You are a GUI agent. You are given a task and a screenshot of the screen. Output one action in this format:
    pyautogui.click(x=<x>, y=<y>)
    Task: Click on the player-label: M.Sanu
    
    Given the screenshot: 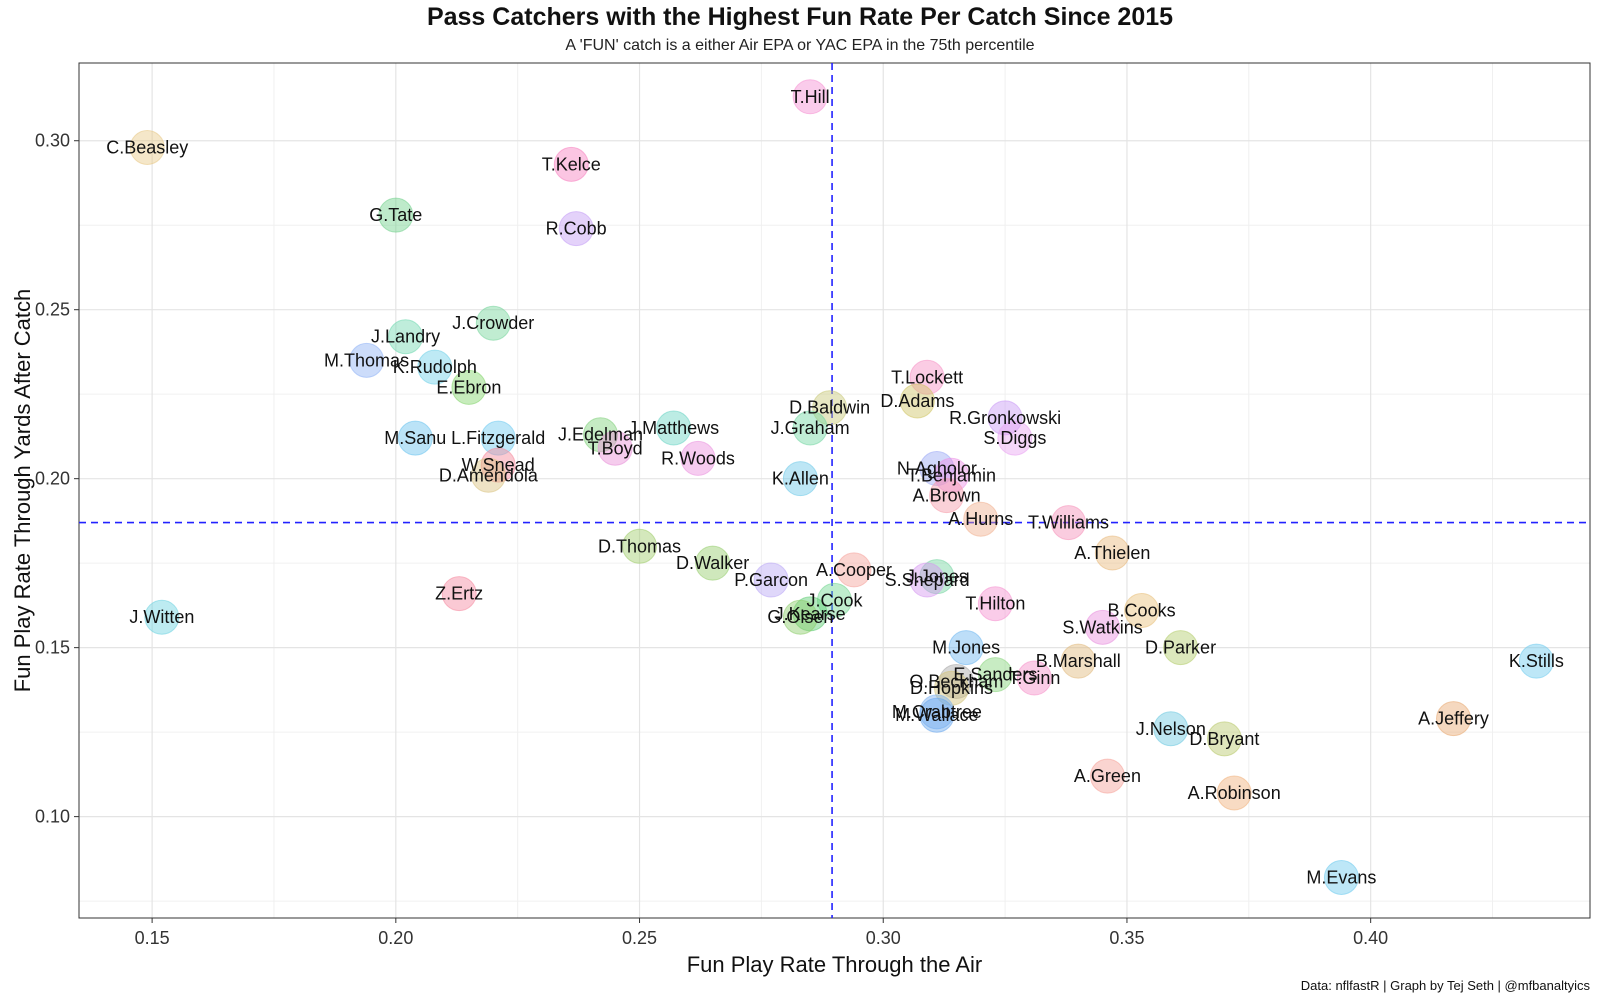 What is the action you would take?
    pyautogui.click(x=415, y=438)
    